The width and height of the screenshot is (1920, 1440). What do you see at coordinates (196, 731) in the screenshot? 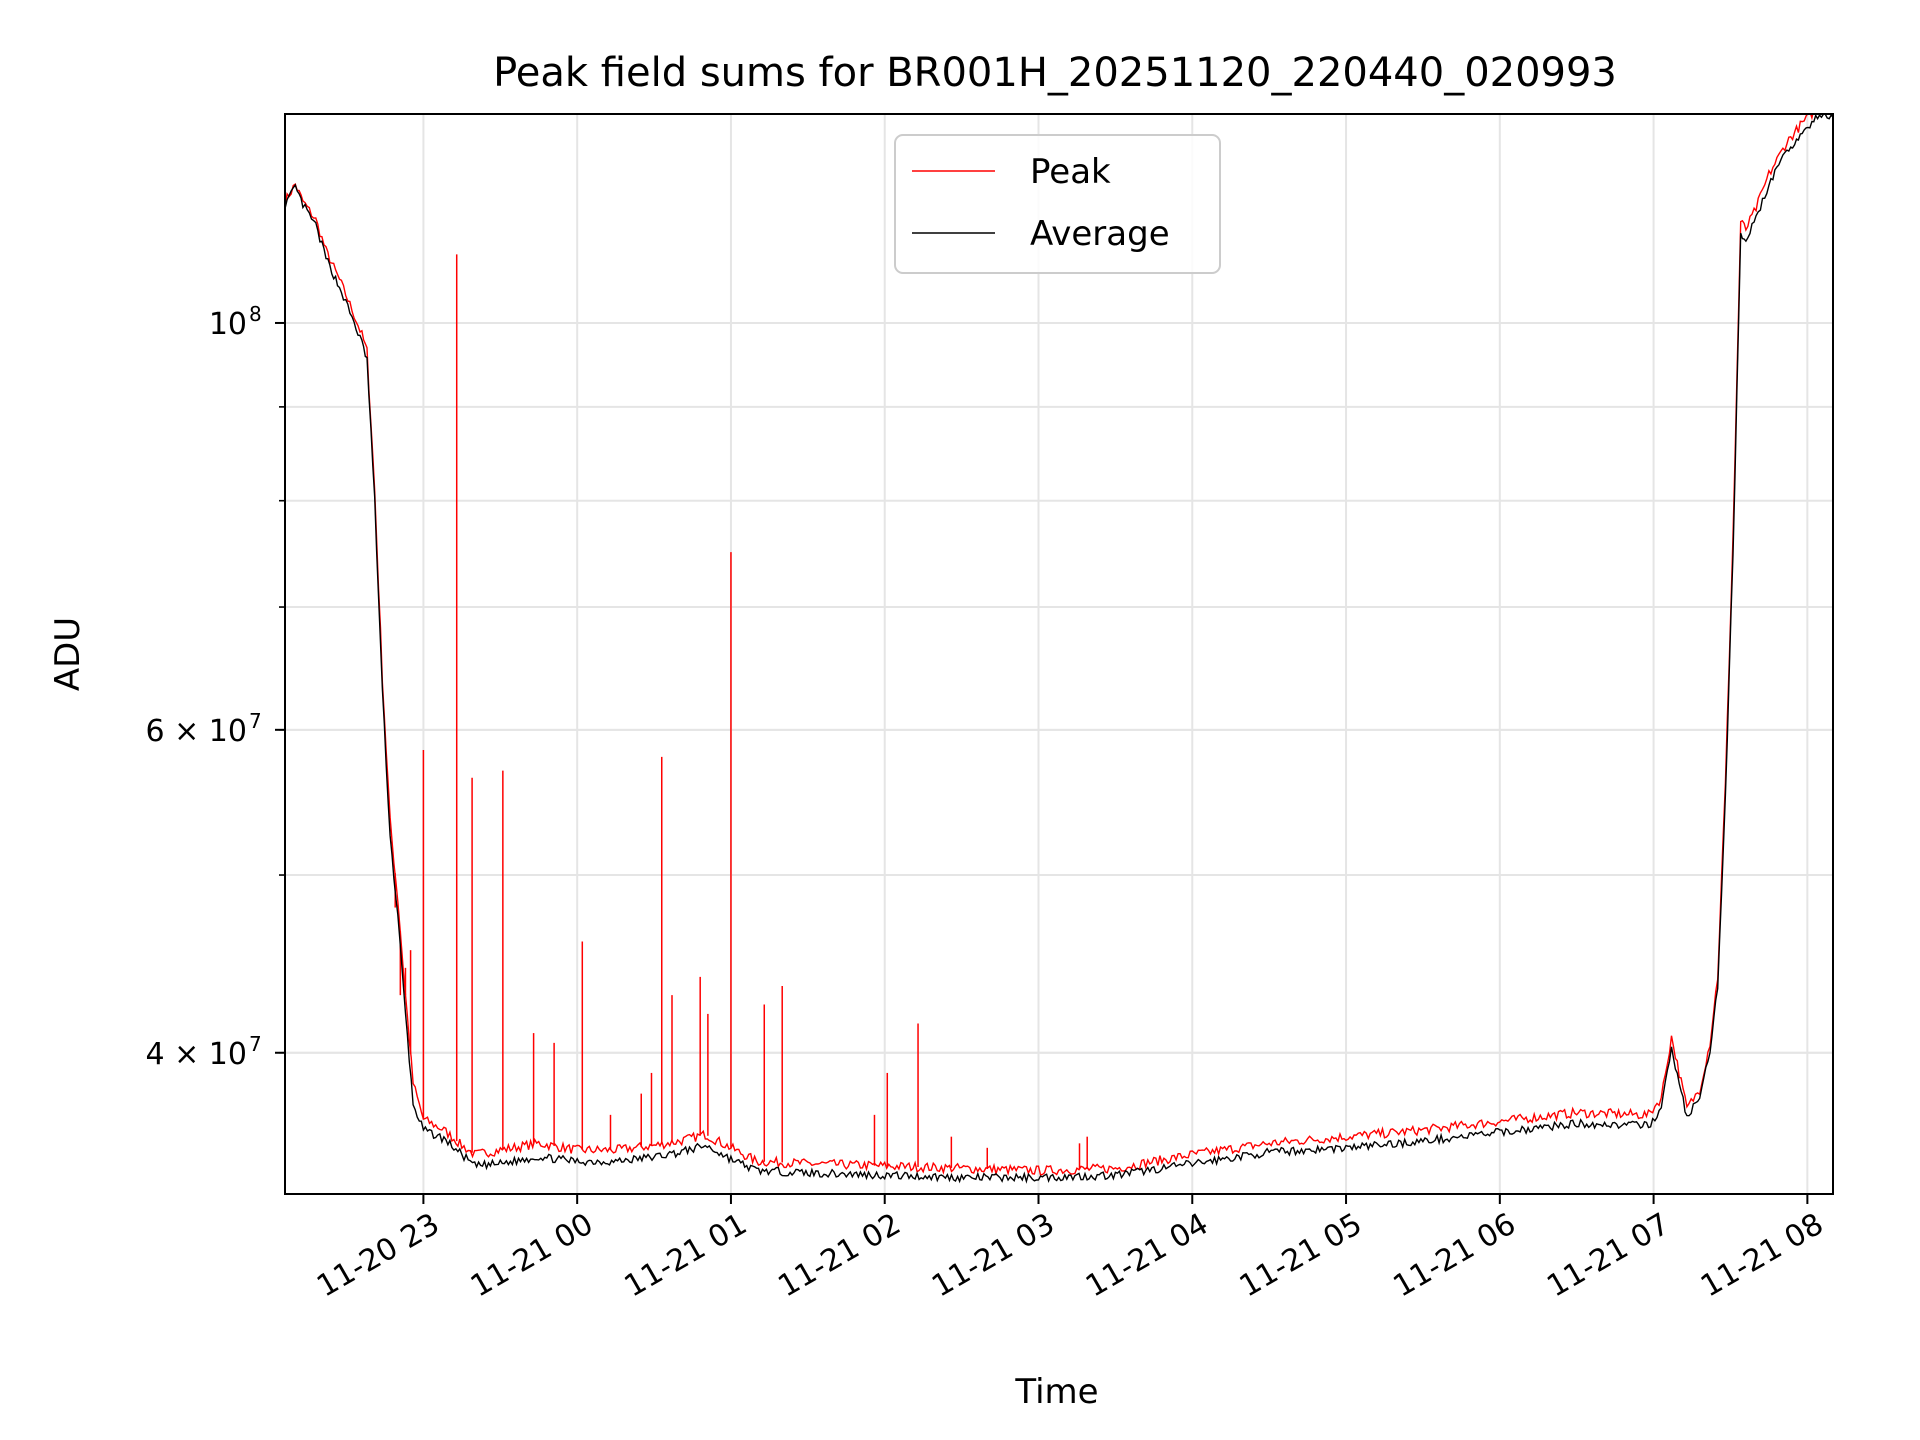
I see `y-tick-label-1: 6 × 10` at bounding box center [196, 731].